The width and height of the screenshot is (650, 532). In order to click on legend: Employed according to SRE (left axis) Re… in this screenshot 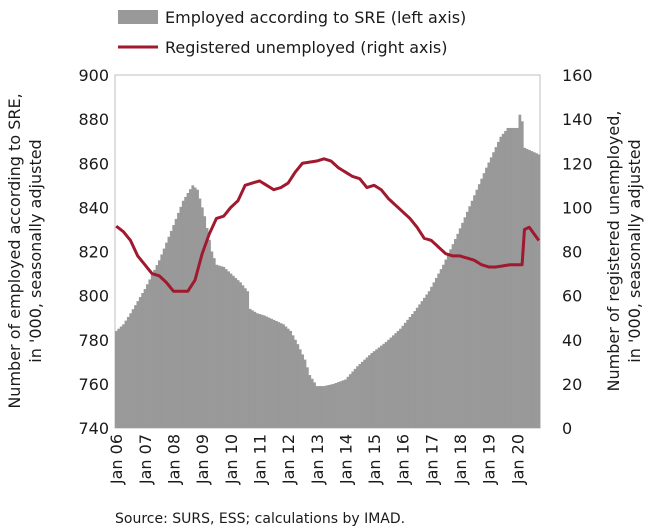, I will do `click(292, 32)`.